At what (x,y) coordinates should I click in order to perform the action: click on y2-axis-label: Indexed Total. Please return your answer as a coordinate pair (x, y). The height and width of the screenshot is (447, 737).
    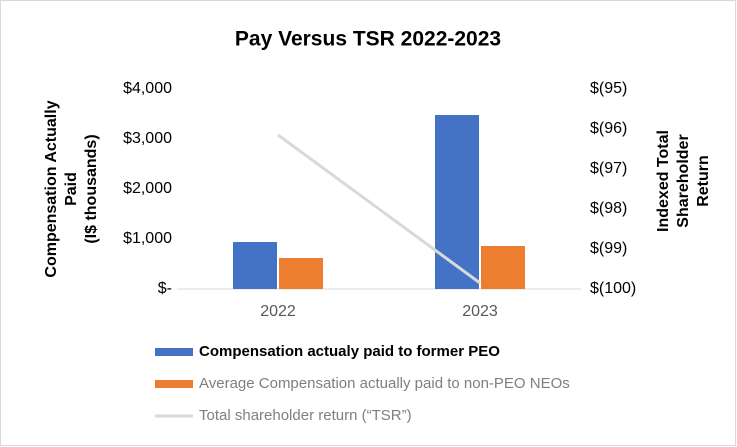
    Looking at the image, I should click on (663, 181).